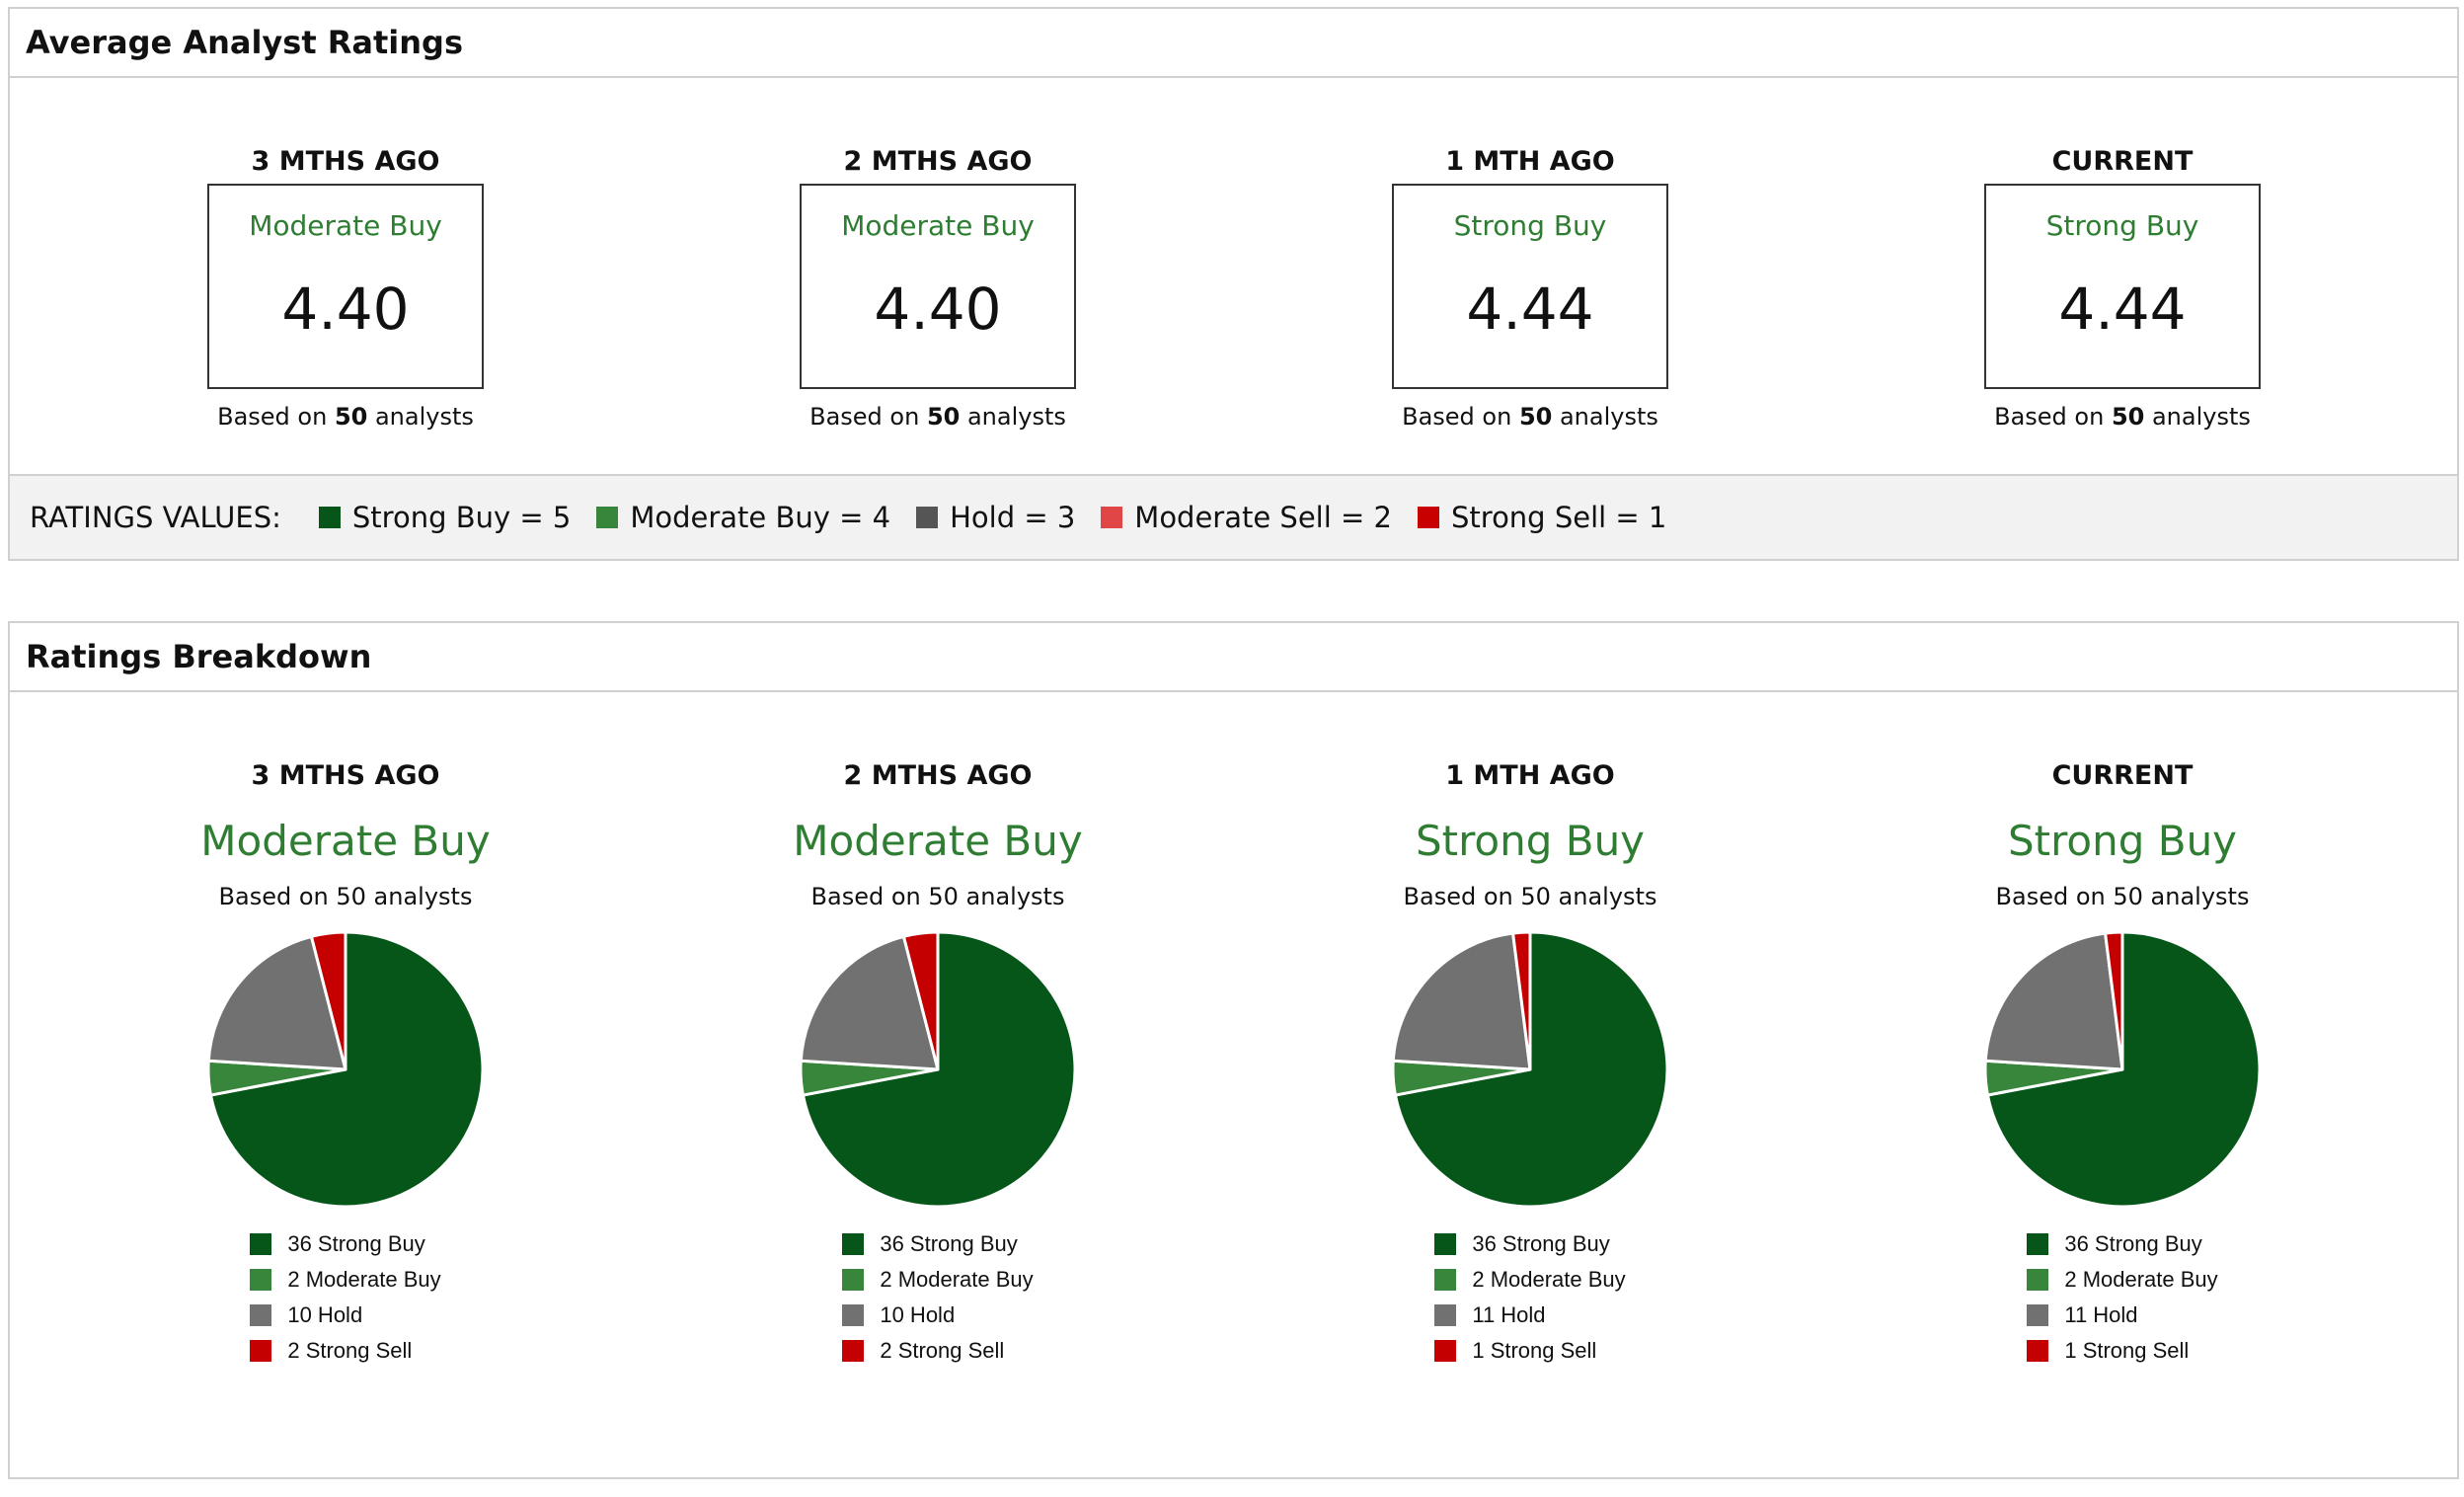  What do you see at coordinates (1233, 43) in the screenshot?
I see `panel-title: Average Analyst Ratings` at bounding box center [1233, 43].